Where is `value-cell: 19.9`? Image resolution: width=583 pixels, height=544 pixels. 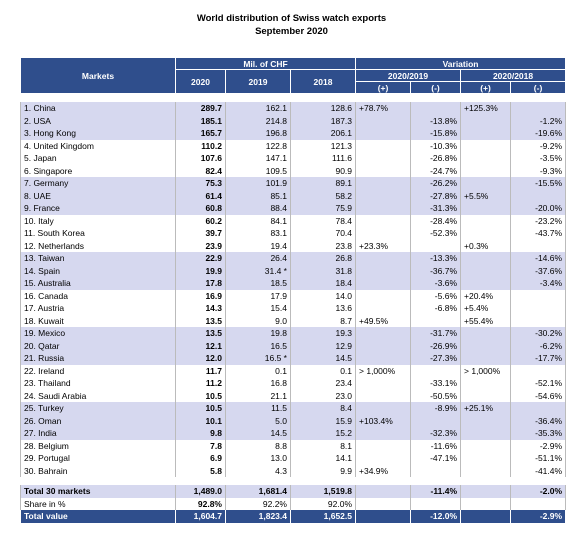 value-cell: 19.9 is located at coordinates (200, 270).